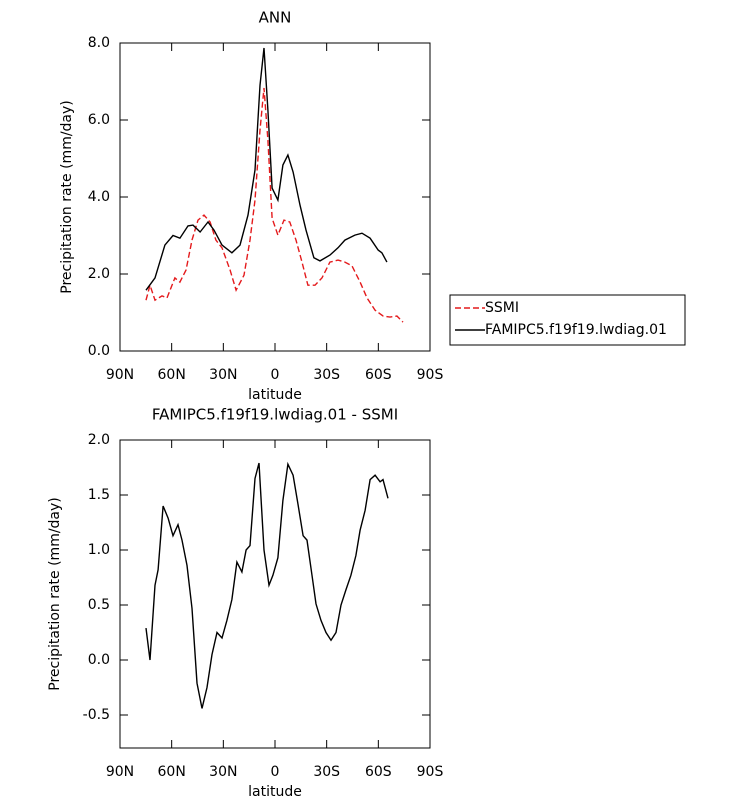  Describe the element at coordinates (502, 308) in the screenshot. I see `legend-label: SSMI` at that location.